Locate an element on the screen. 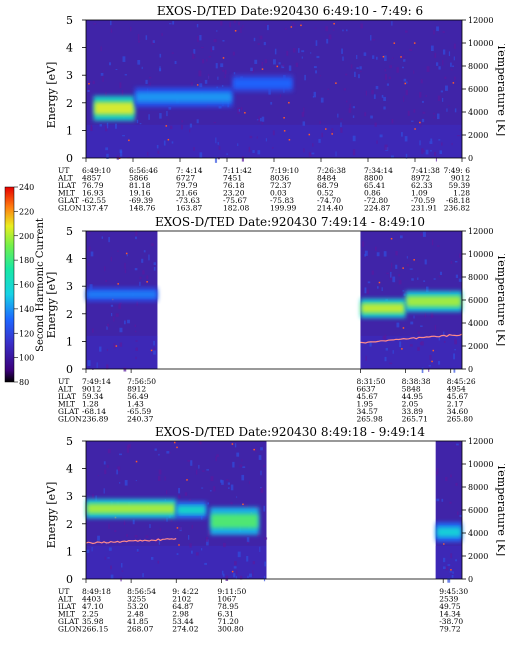 This screenshot has height=653, width=505. table-row-label: UT is located at coordinates (63, 170).